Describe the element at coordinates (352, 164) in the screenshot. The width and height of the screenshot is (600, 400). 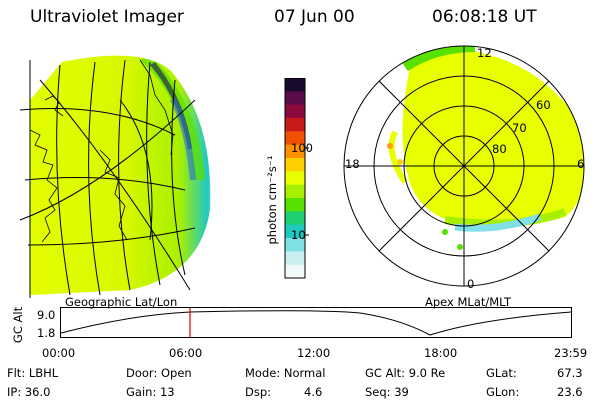
I see `mlt-label-18: 18` at that location.